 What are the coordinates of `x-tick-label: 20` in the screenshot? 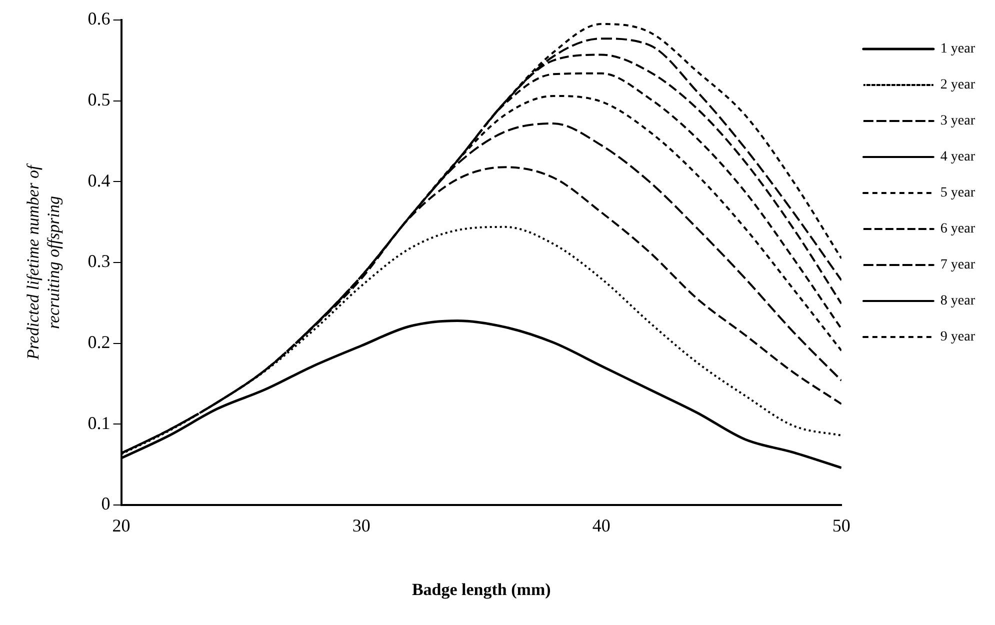 It's located at (121, 526).